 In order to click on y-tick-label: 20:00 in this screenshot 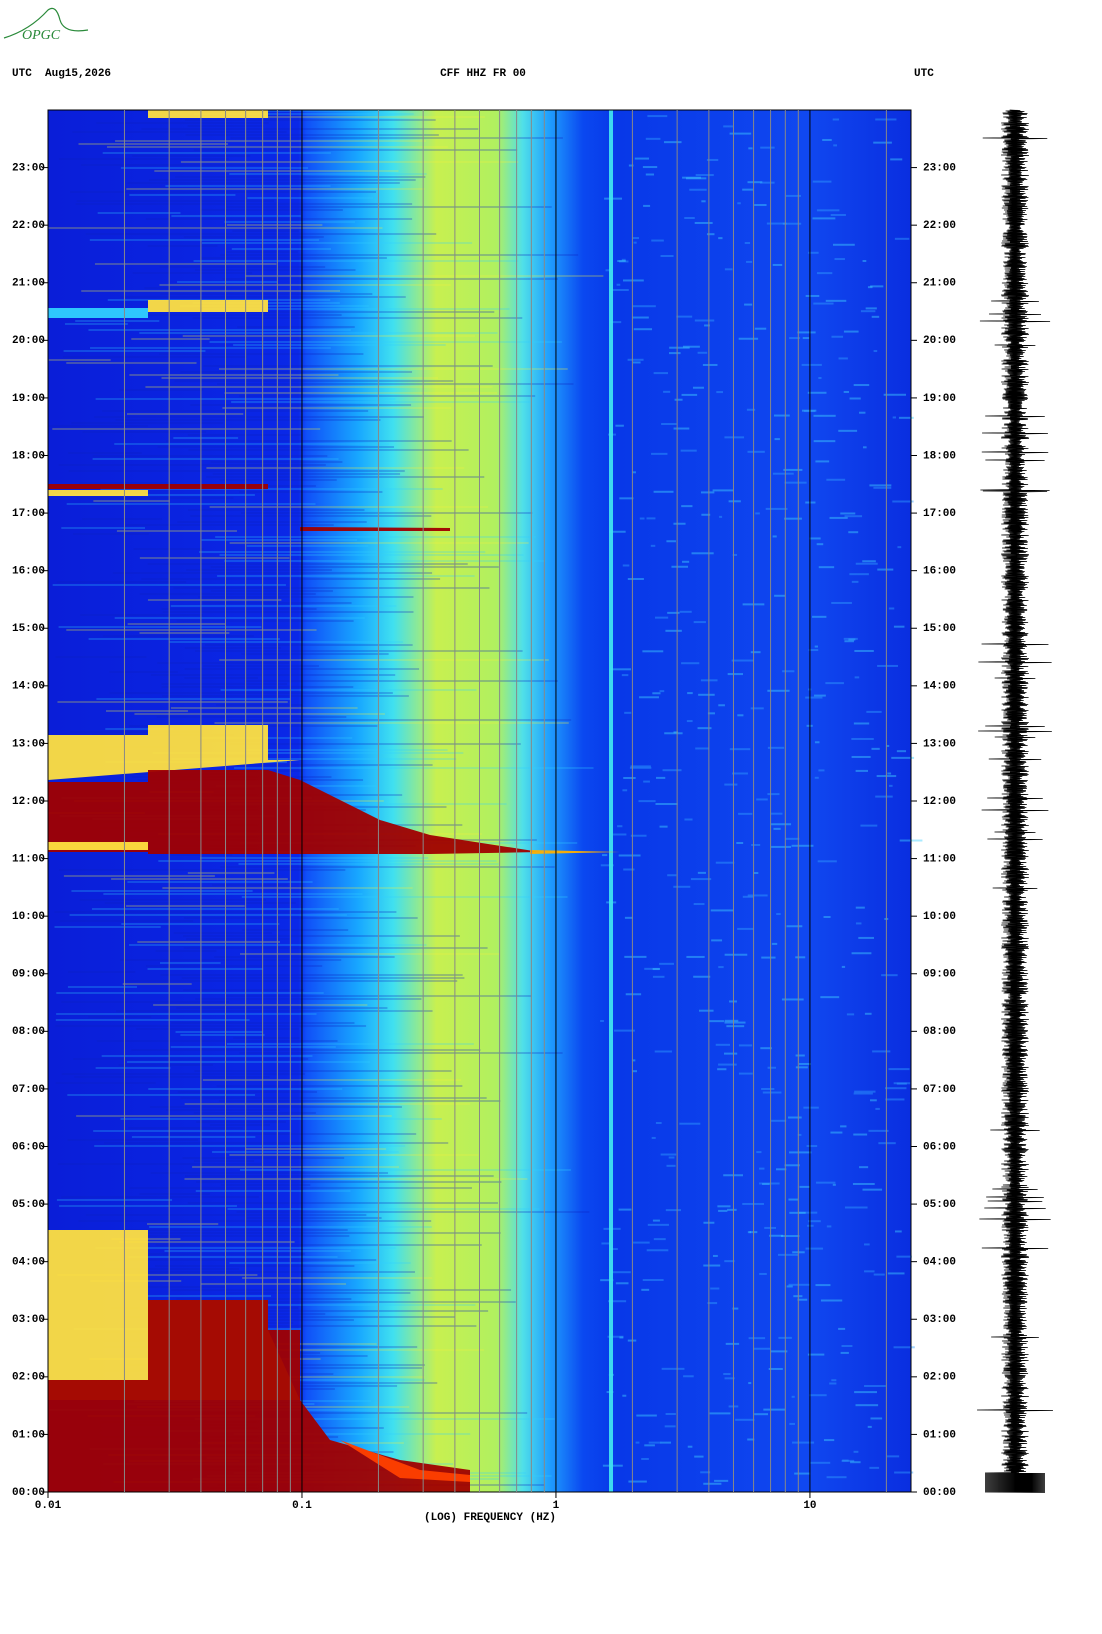, I will do `click(28, 341)`.